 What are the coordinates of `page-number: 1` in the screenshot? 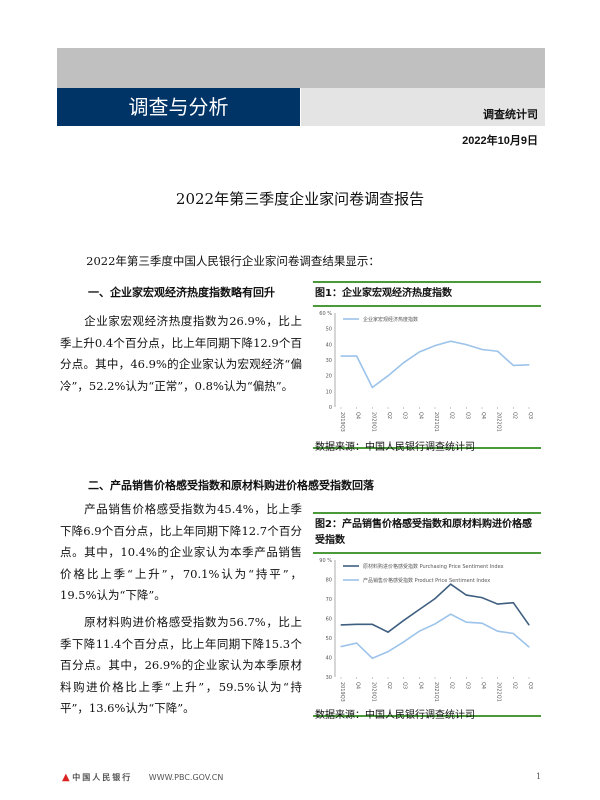 It's located at (539, 776).